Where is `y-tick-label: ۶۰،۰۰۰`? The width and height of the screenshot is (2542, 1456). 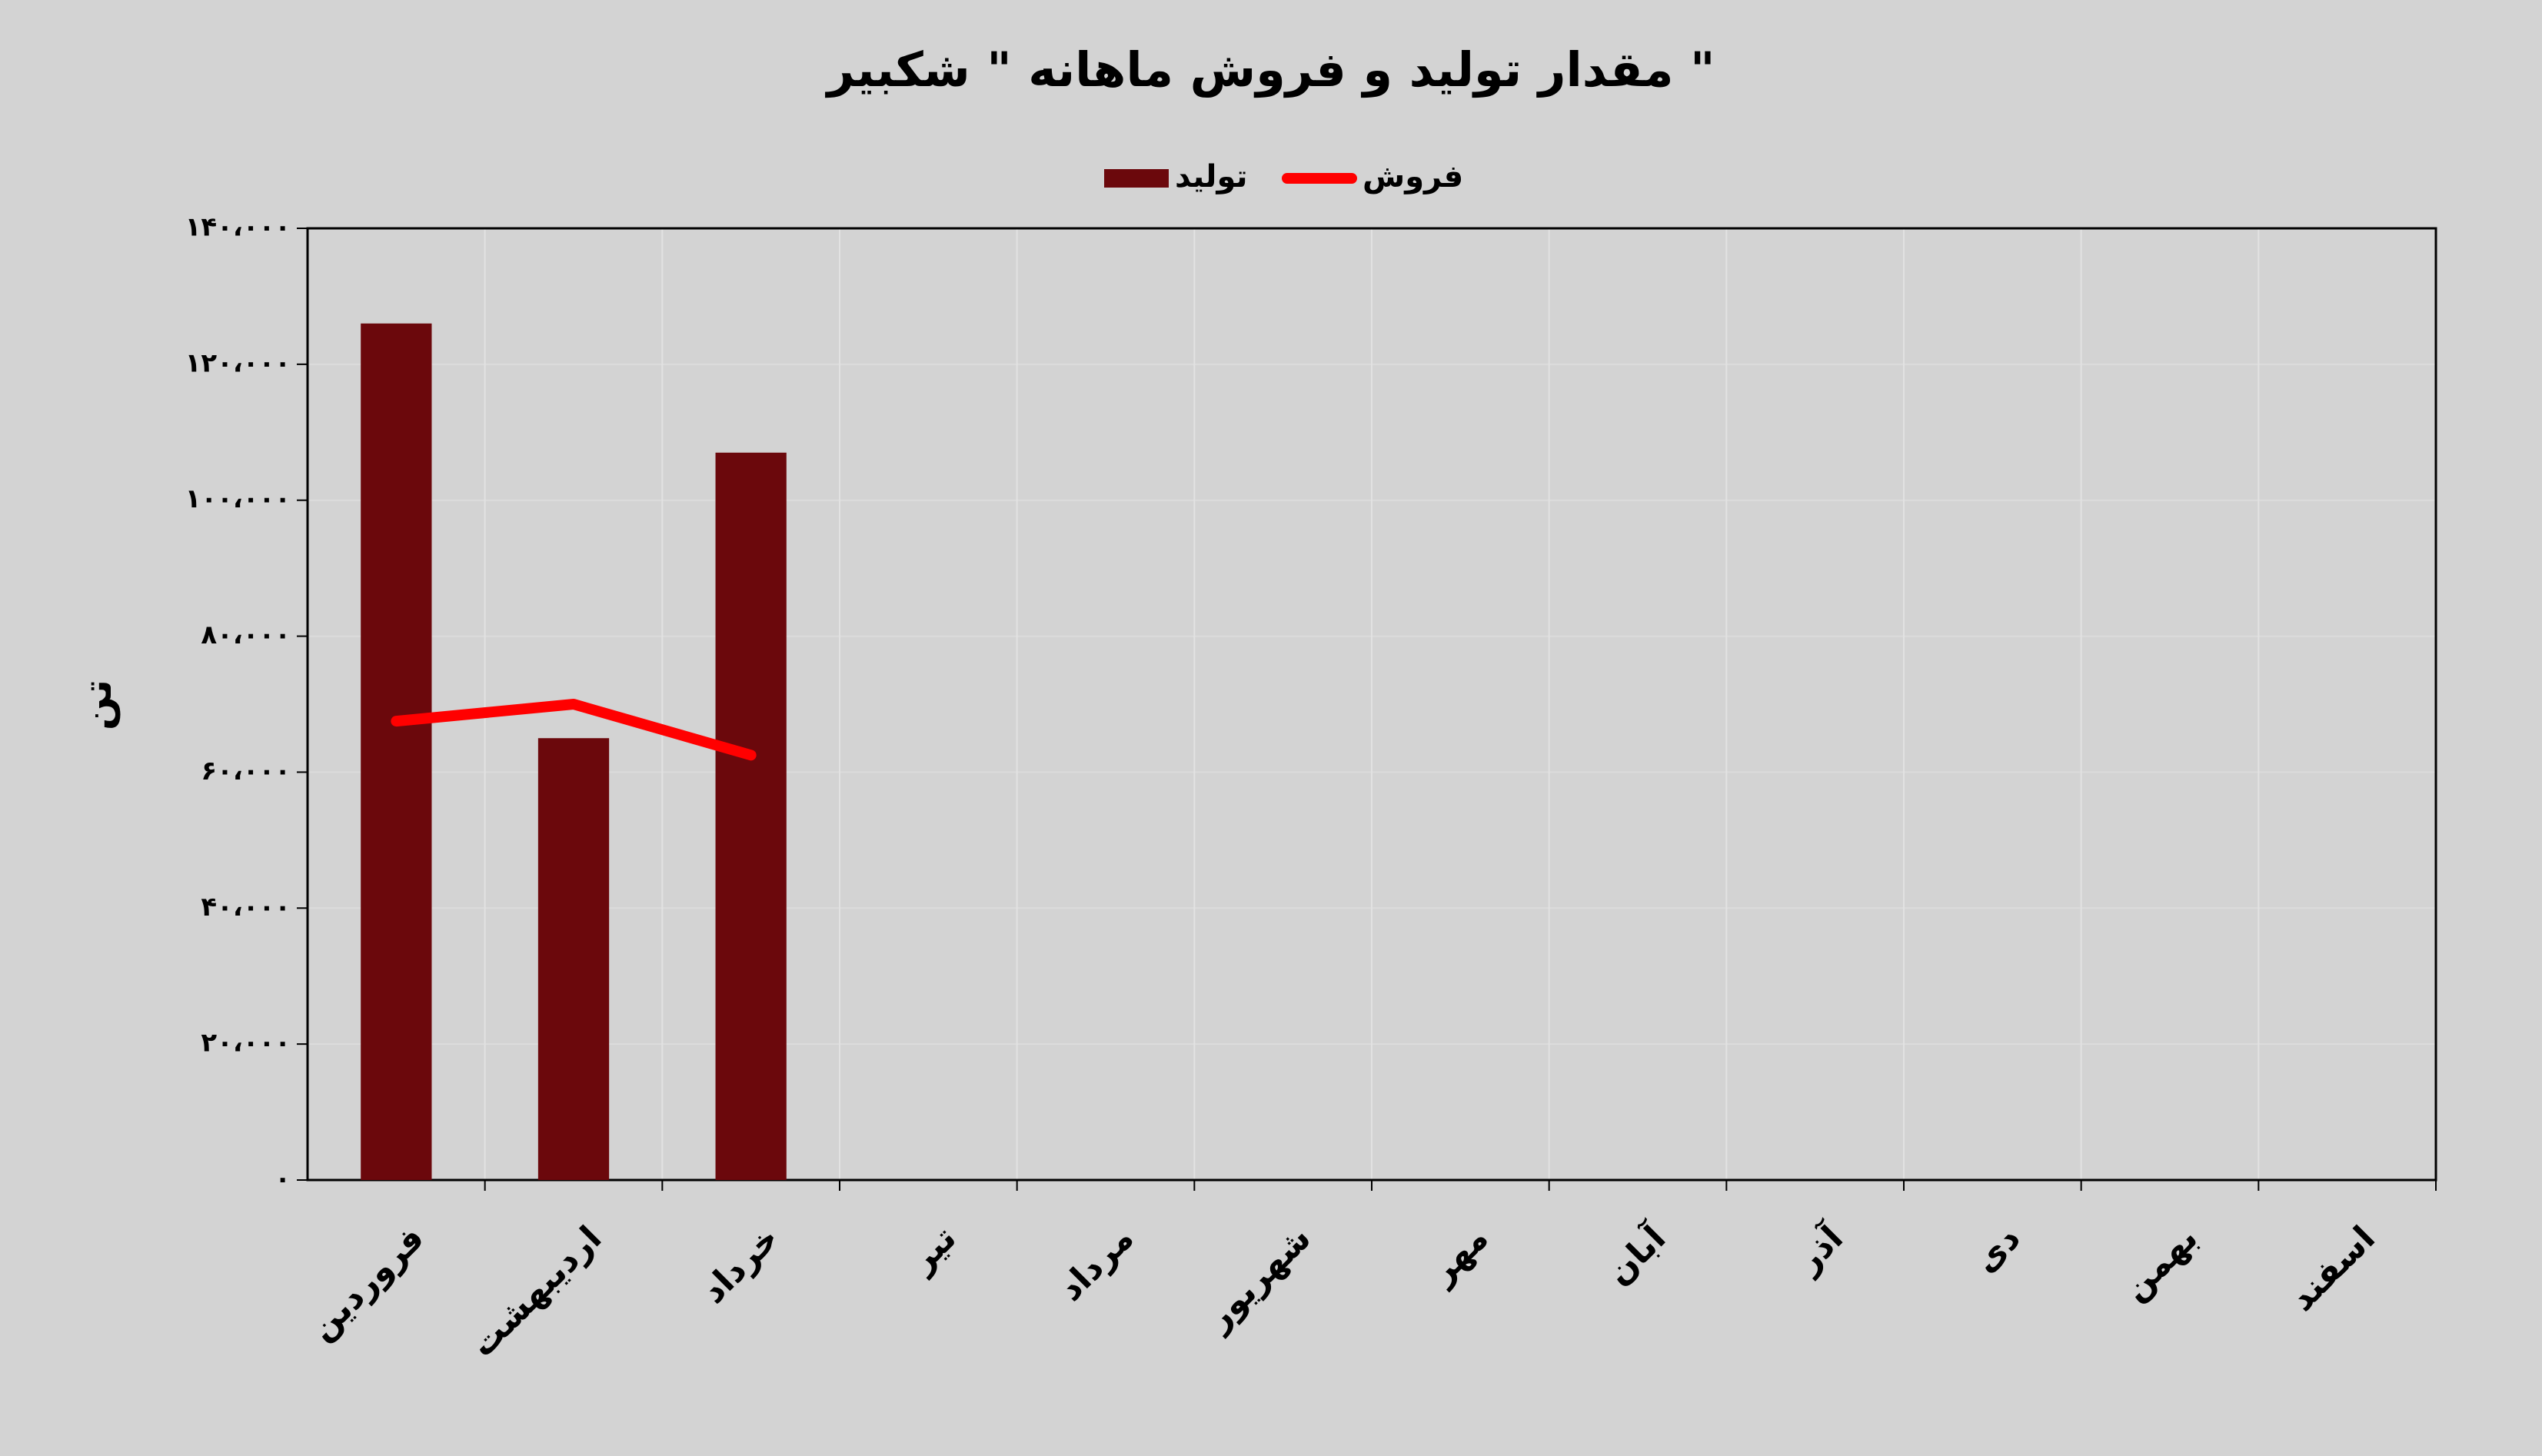
y-tick-label: ۶۰،۰۰۰ is located at coordinates (246, 771).